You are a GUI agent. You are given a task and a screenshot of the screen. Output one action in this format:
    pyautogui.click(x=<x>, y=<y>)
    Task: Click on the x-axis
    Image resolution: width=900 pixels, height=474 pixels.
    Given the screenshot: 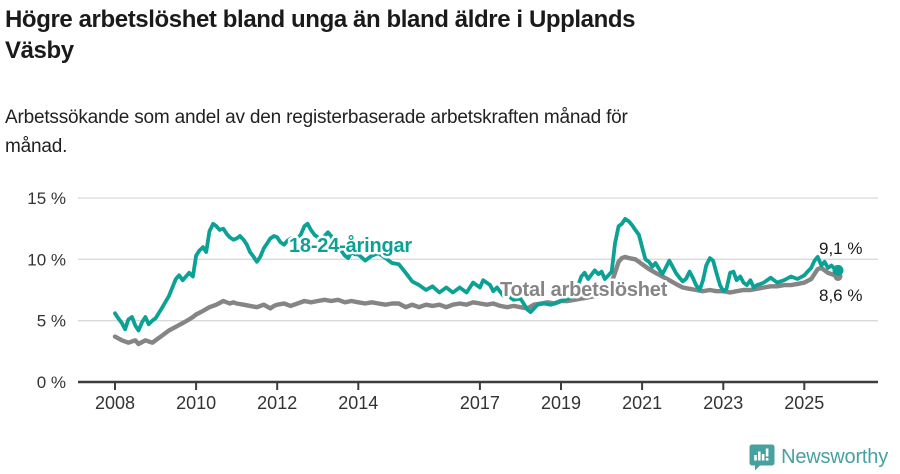 What is the action you would take?
    pyautogui.click(x=478, y=385)
    